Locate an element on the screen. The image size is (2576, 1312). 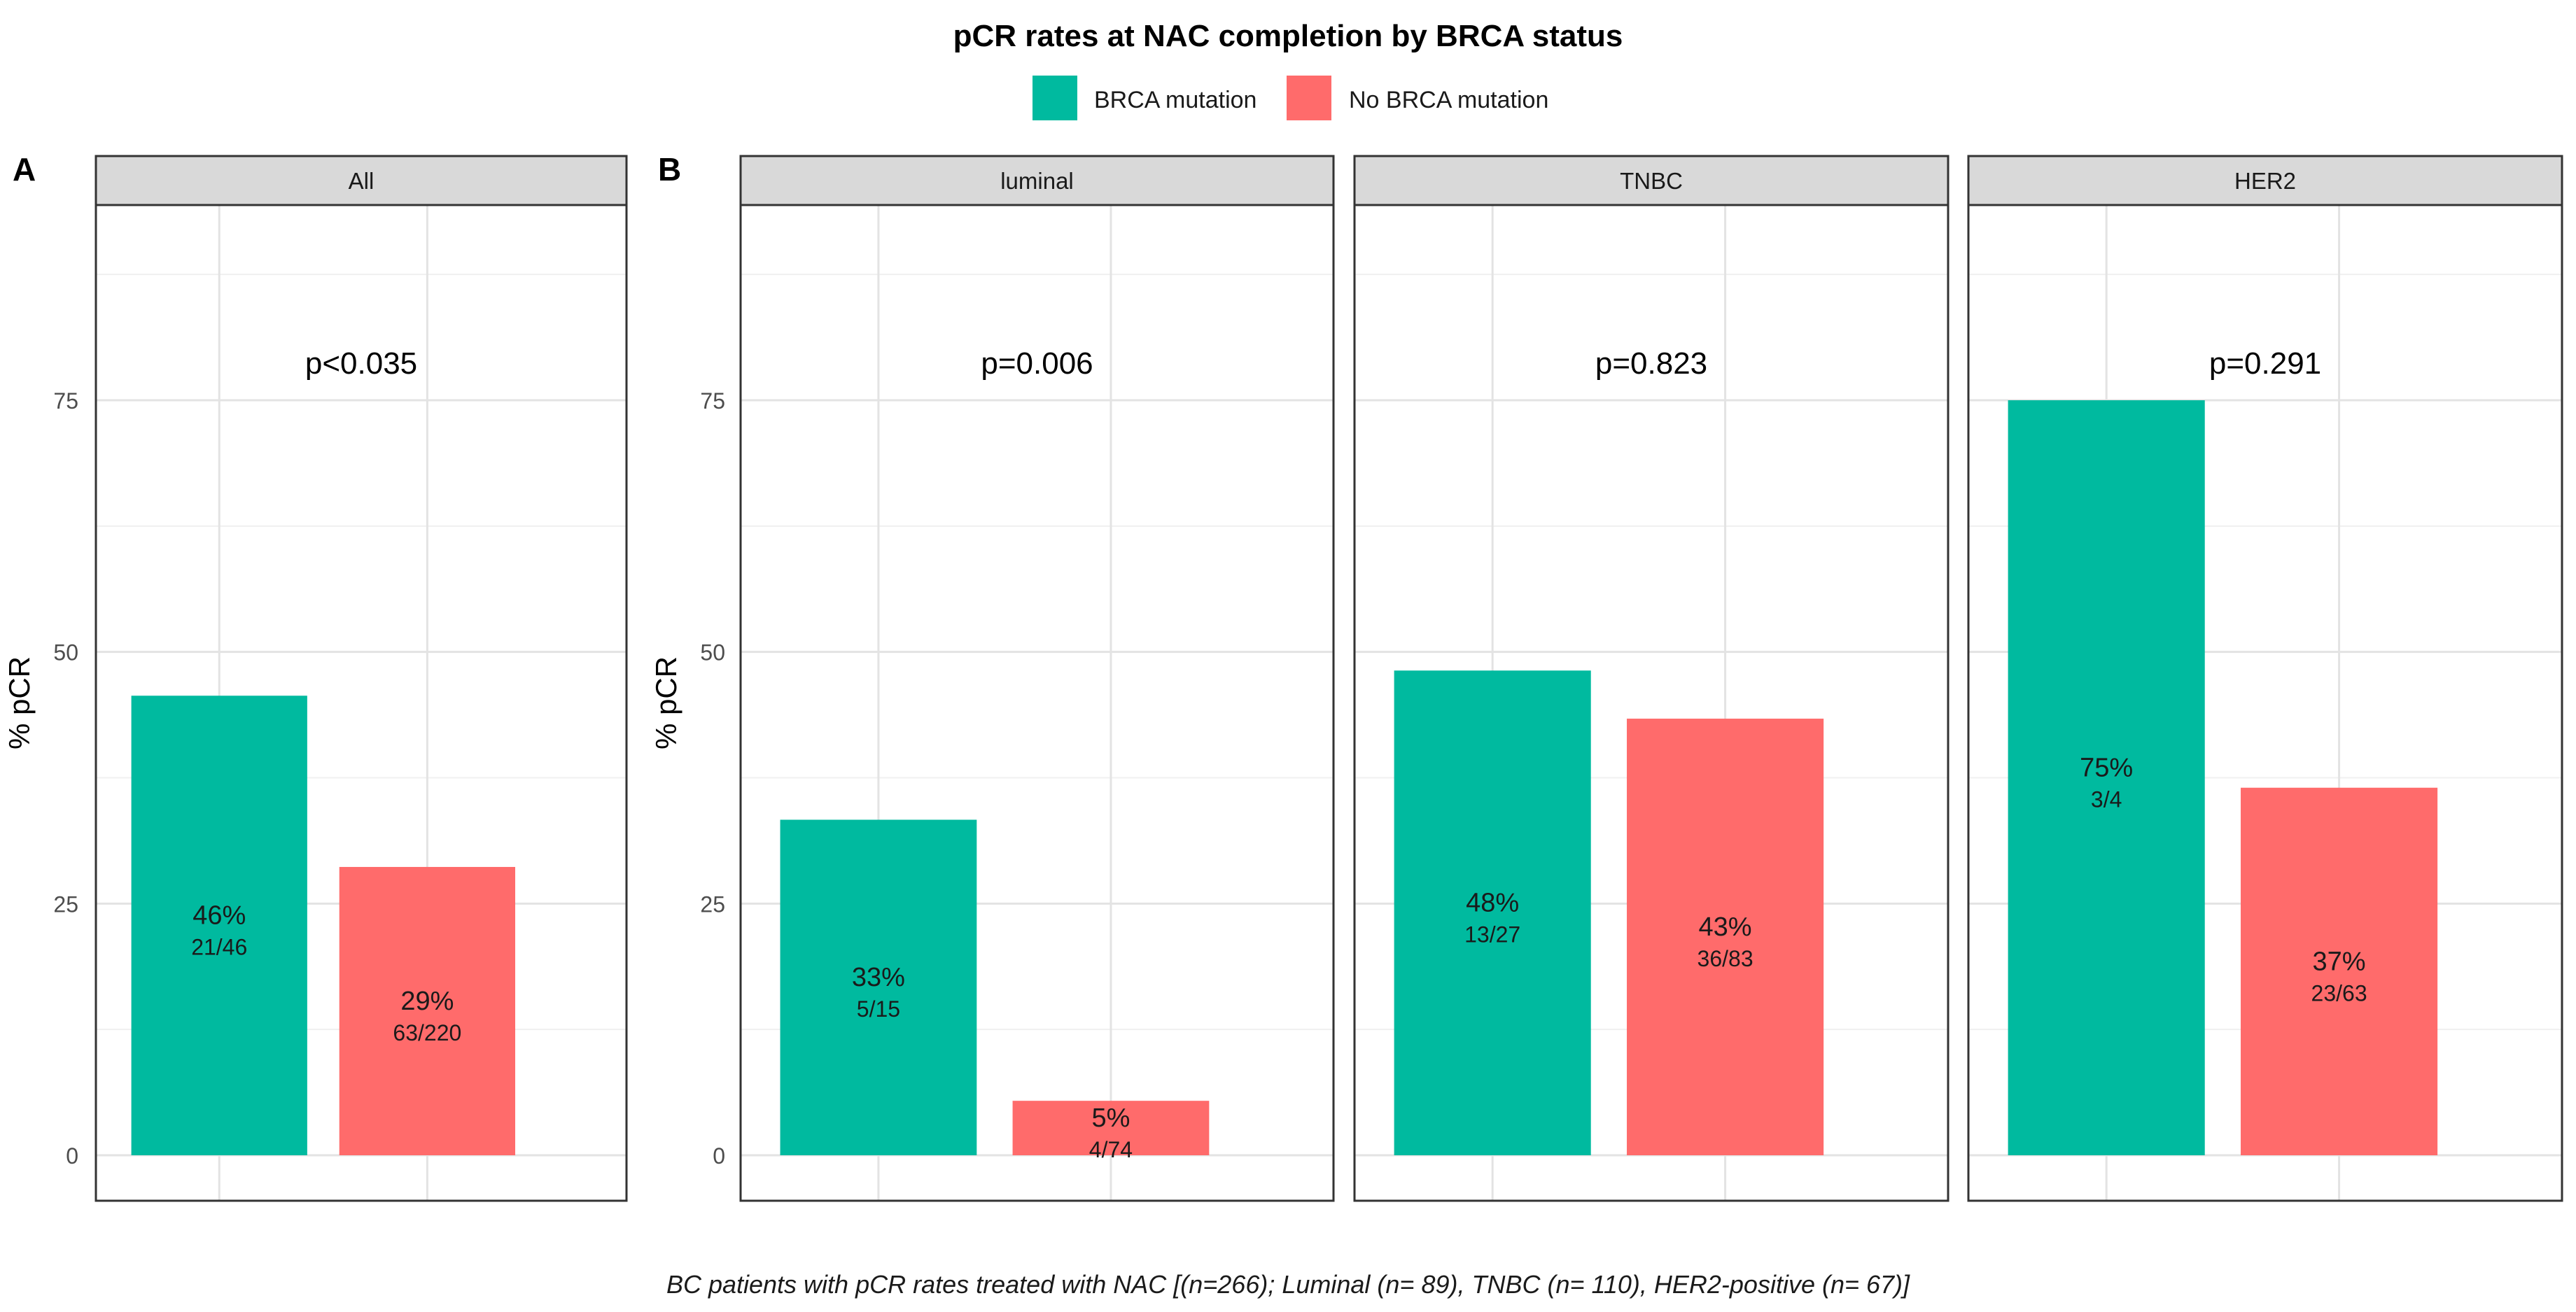
facet-strip-label: All is located at coordinates (361, 181).